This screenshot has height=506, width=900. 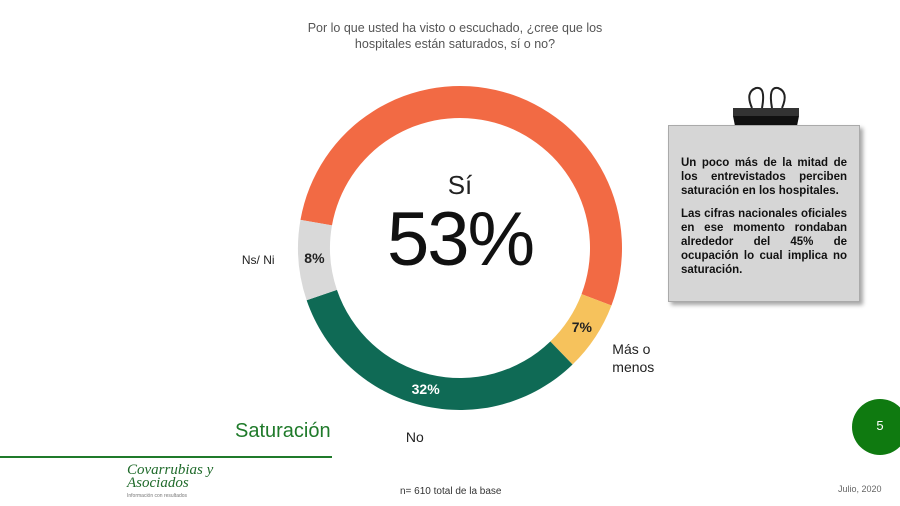 I want to click on page-badge, so click(x=876, y=427).